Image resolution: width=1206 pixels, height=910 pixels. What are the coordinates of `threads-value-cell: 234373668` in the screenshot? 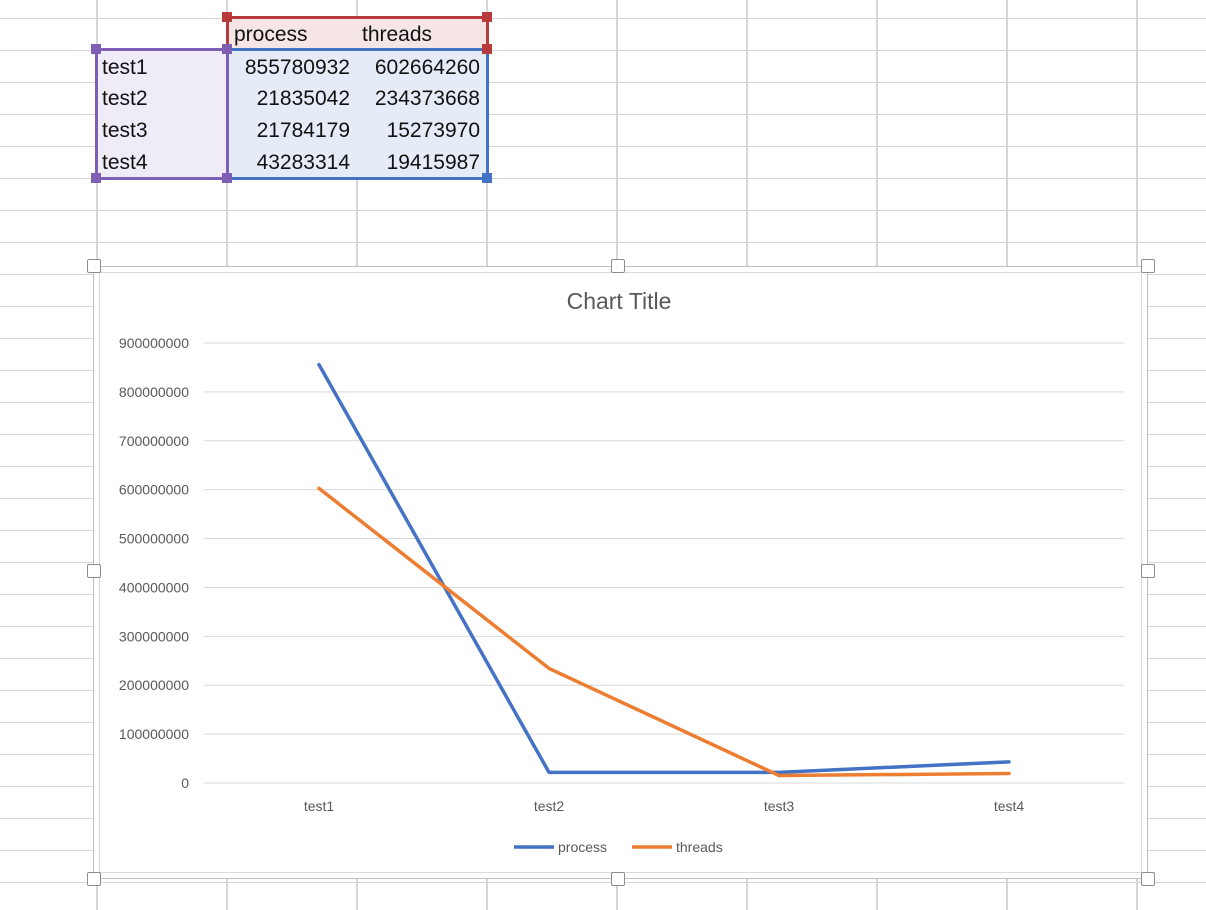 It's located at (427, 98).